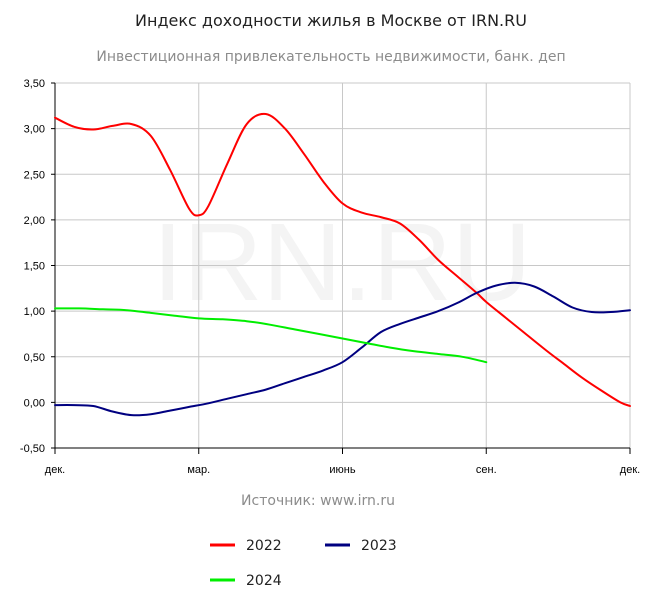  I want to click on legend-item-2024: 2024, so click(246, 581).